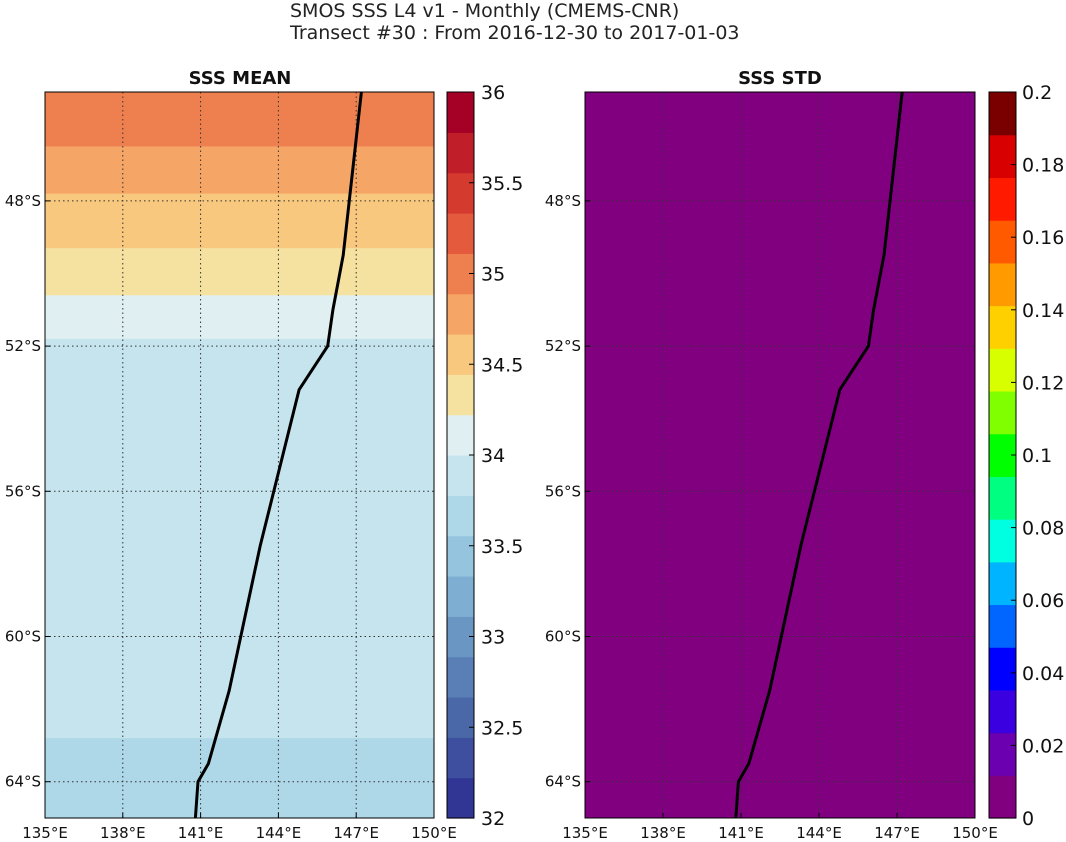 The image size is (1066, 842). Describe the element at coordinates (502, 184) in the screenshot. I see `colorbar-tick-label: 35.5` at that location.